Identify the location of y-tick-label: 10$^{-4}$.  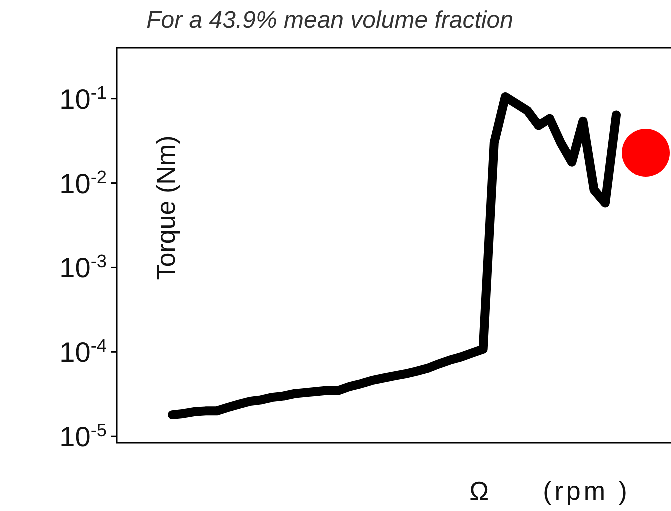
(83, 352).